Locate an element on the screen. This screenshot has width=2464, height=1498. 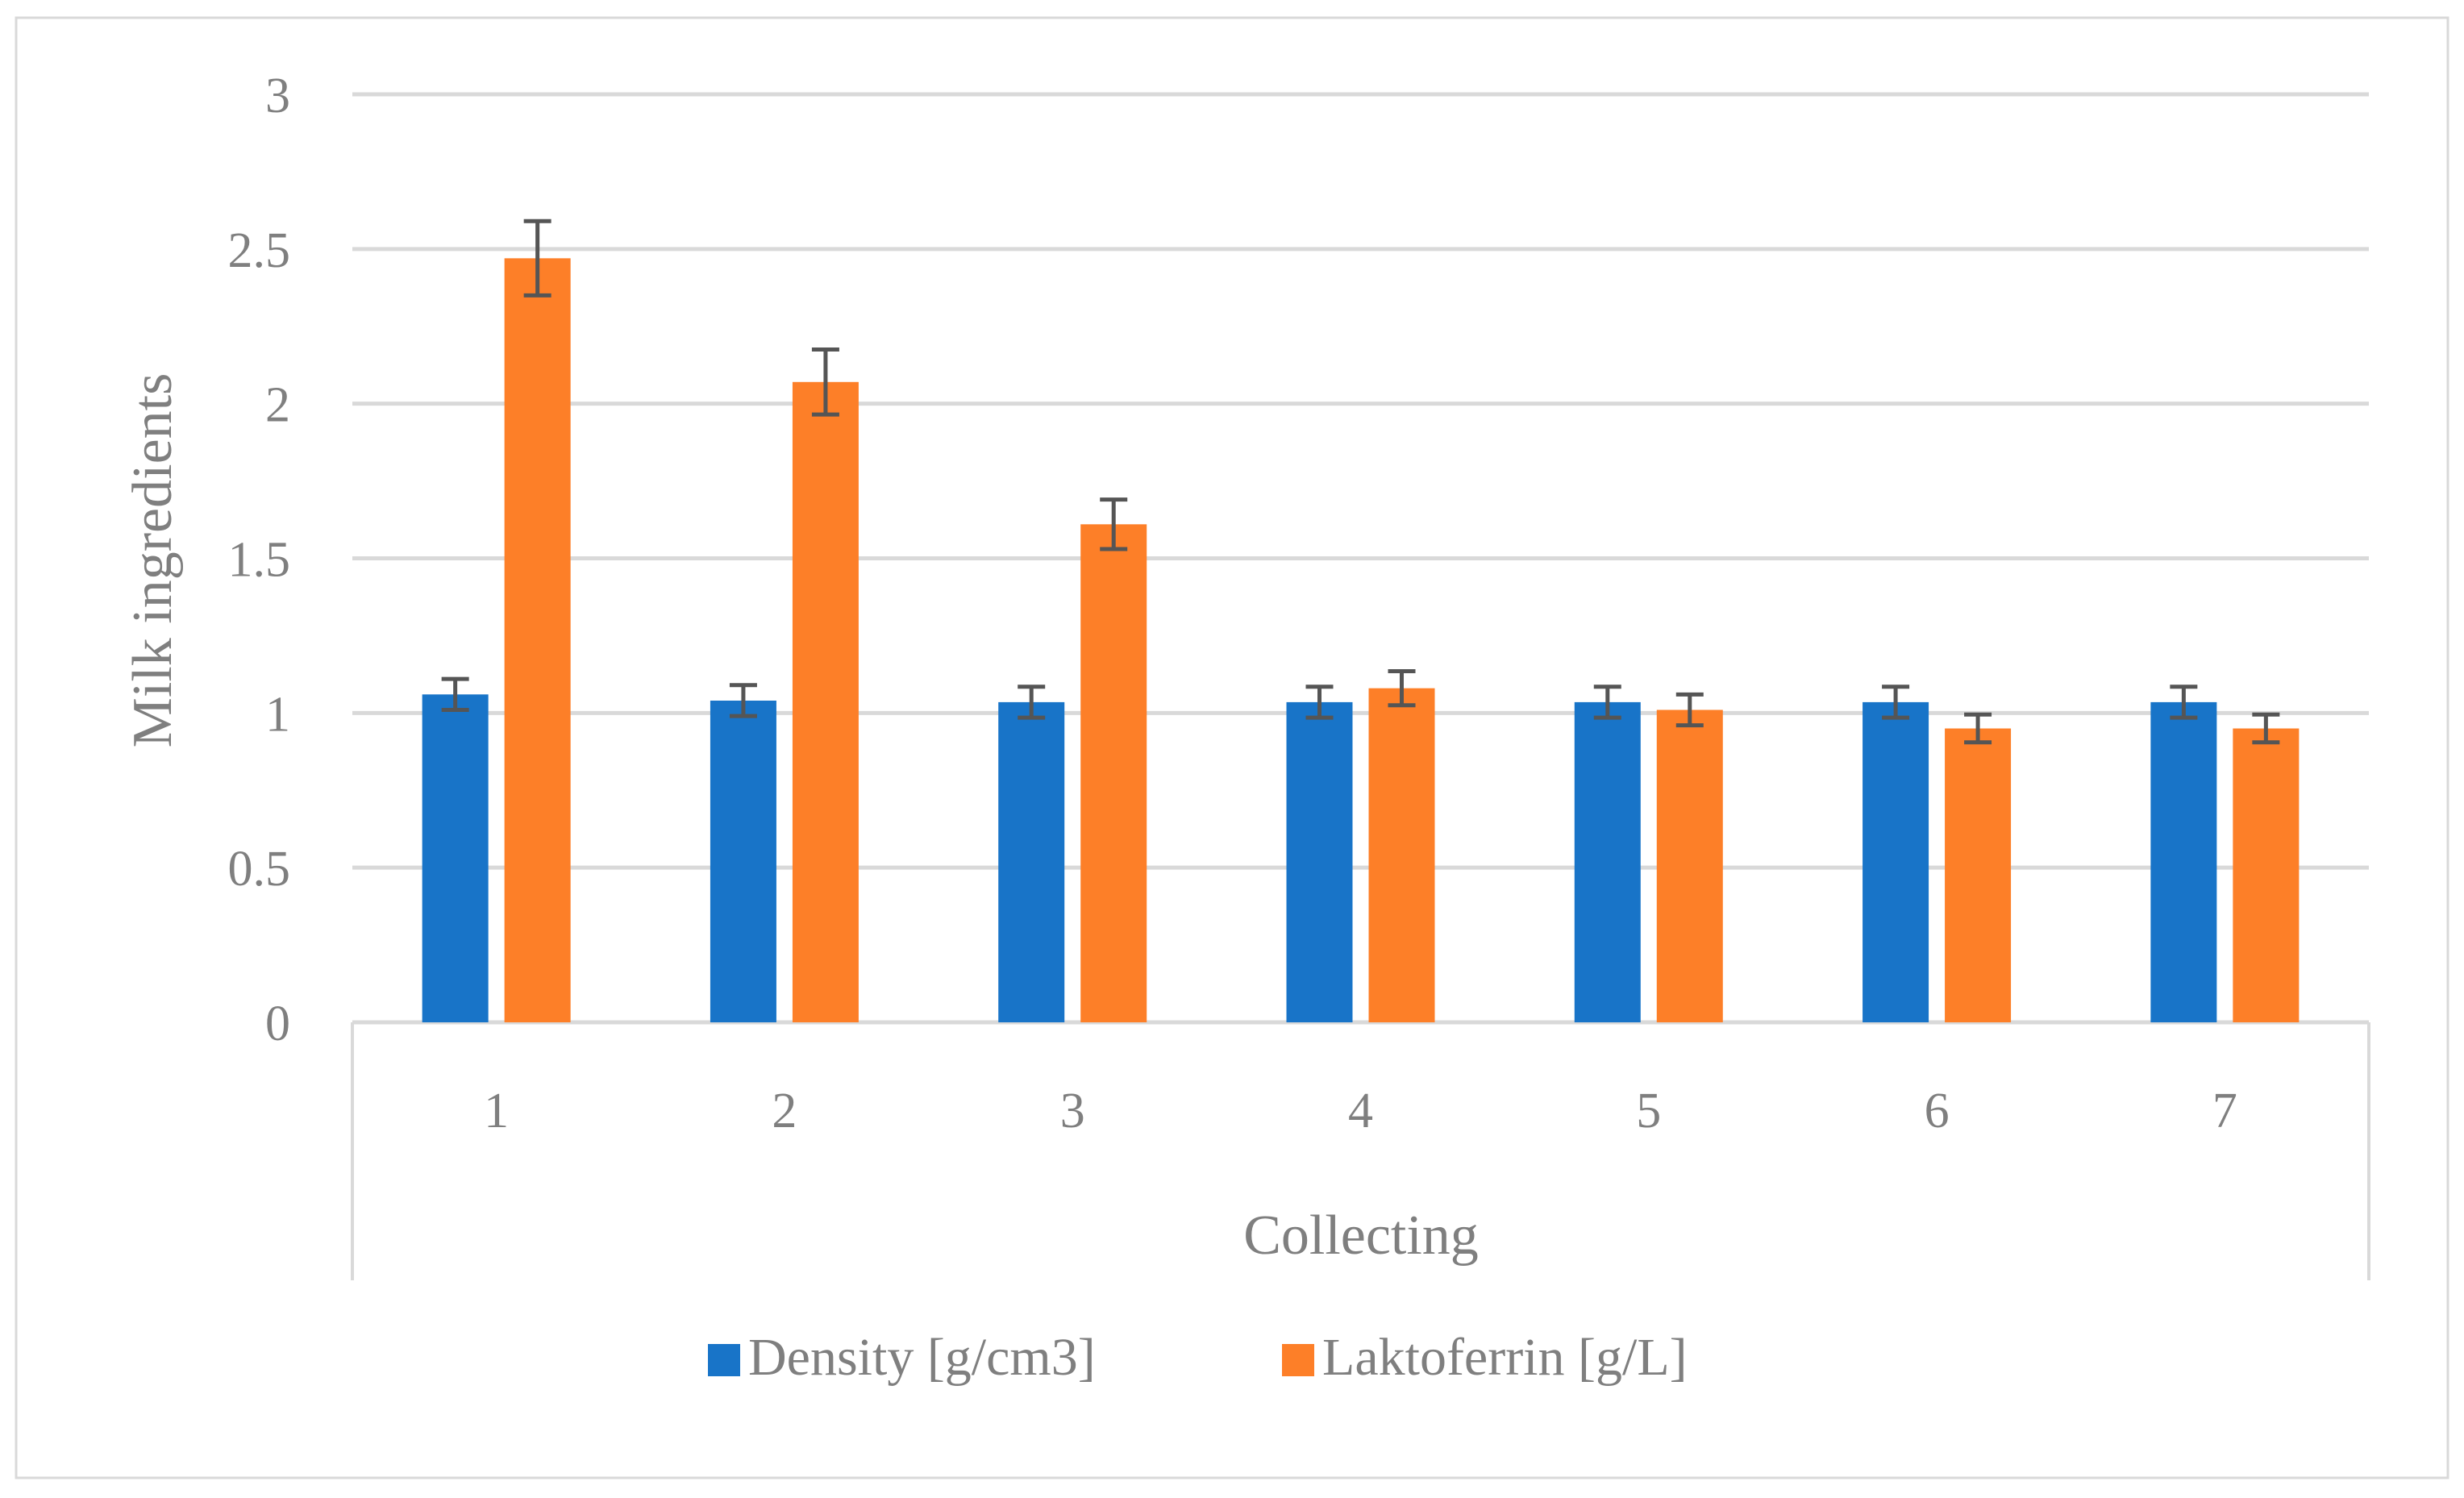
legend-label: Density [g/cm3] is located at coordinates (922, 1357).